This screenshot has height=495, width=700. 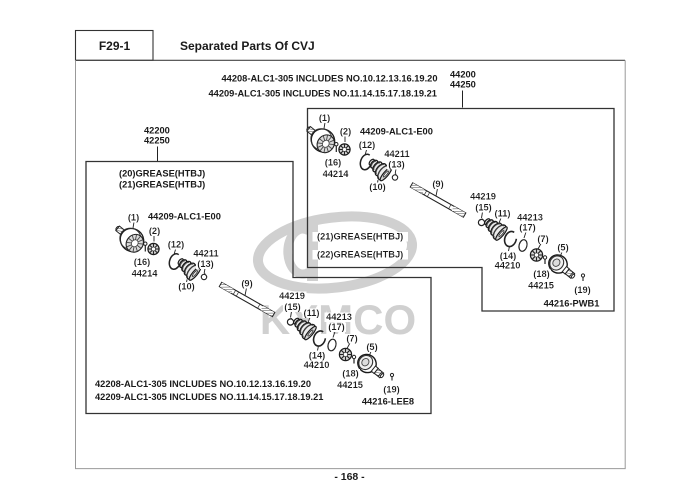 What do you see at coordinates (463, 75) in the screenshot?
I see `svg-text: 44200` at bounding box center [463, 75].